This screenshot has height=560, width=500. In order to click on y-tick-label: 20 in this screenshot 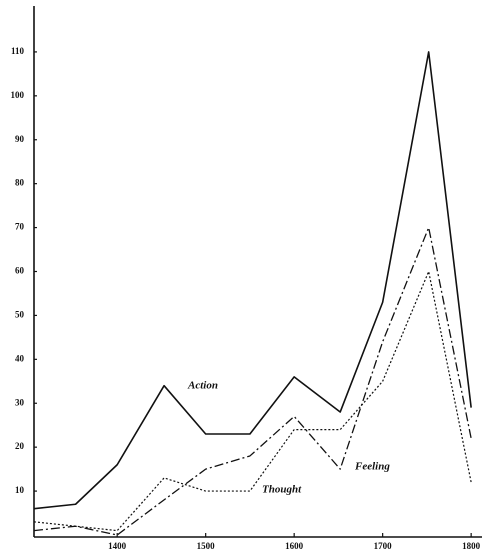, I will do `click(20, 446)`.